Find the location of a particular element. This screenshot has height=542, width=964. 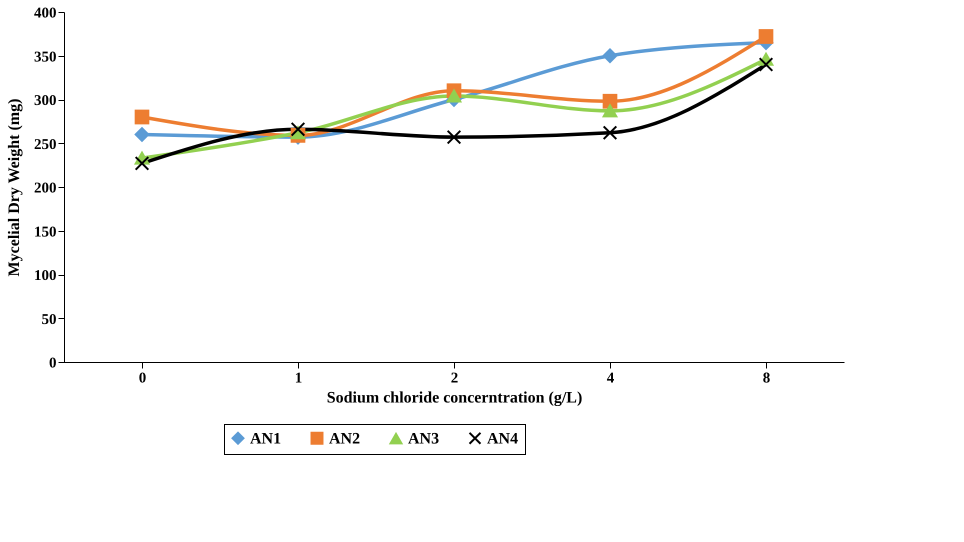

y-tick-label: 150 is located at coordinates (45, 232).